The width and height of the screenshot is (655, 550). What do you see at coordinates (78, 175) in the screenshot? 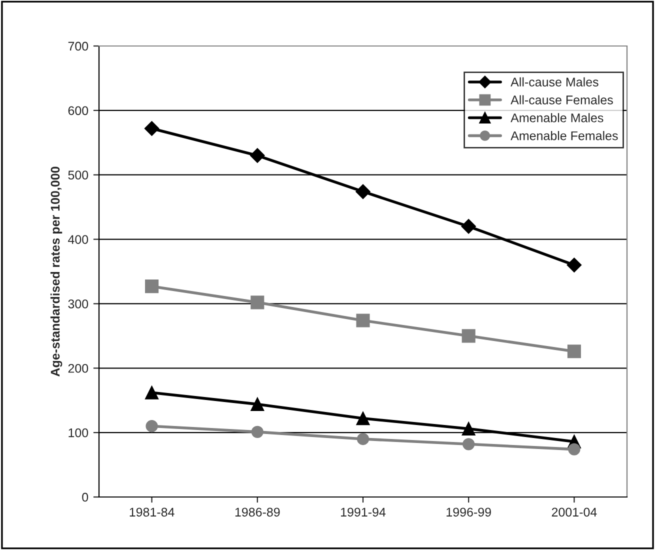
I see `y-tick-label: 500` at bounding box center [78, 175].